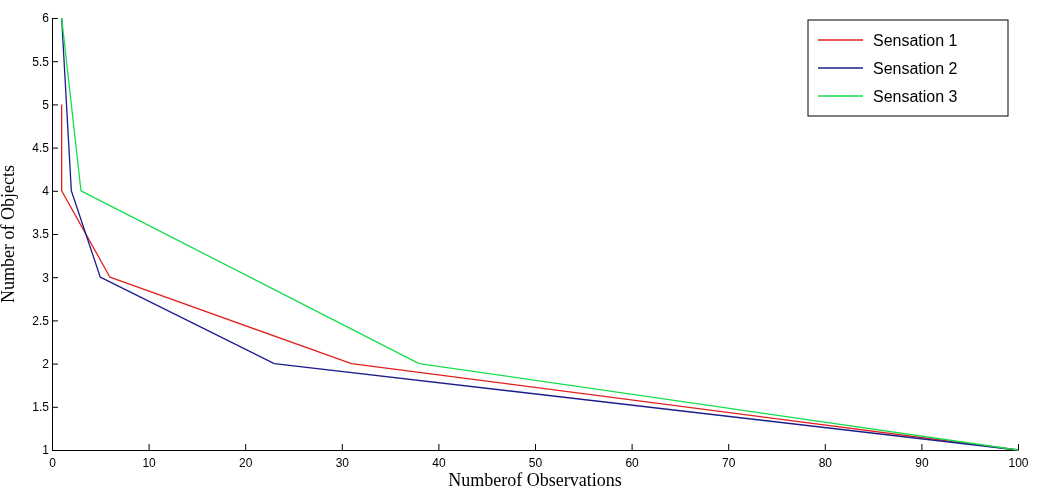  What do you see at coordinates (46, 450) in the screenshot?
I see `y-tick-label: 1` at bounding box center [46, 450].